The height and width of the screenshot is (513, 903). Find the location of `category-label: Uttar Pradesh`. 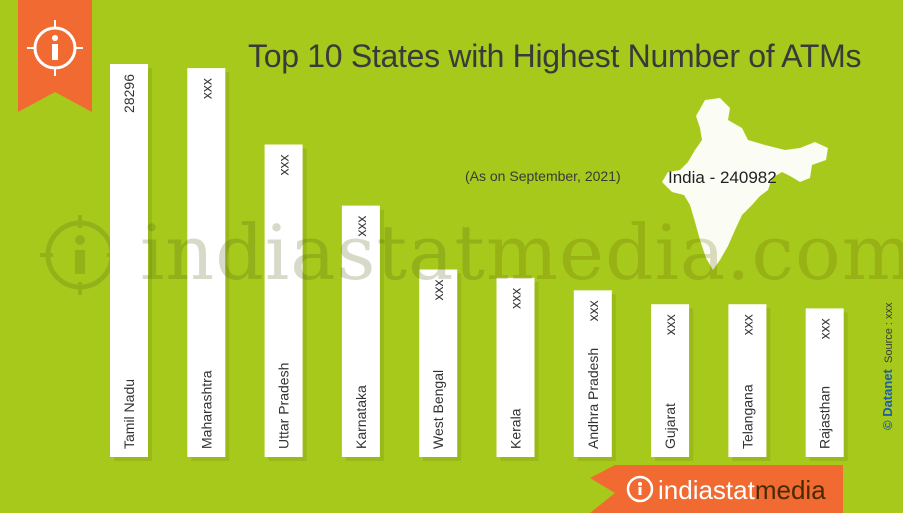

category-label: Uttar Pradesh is located at coordinates (284, 406).